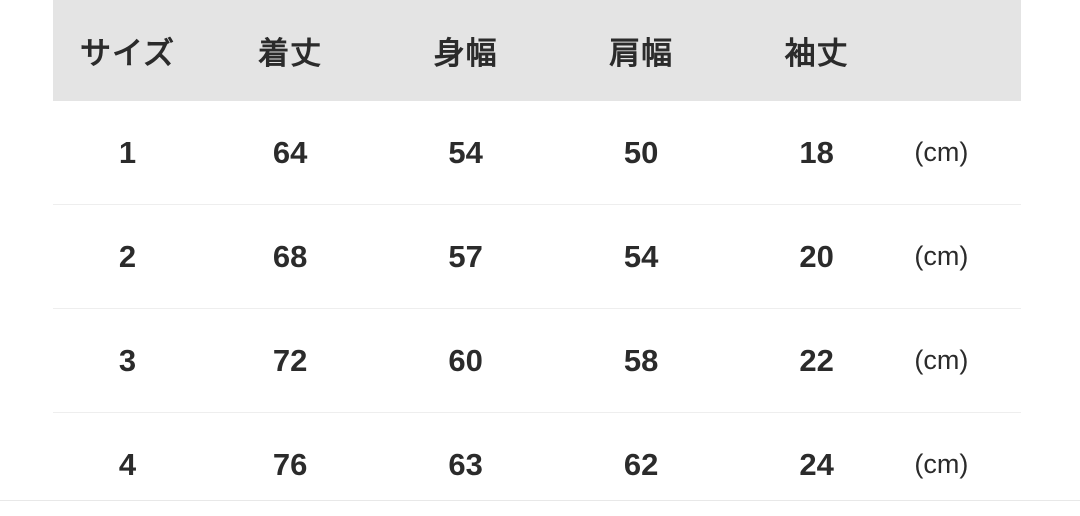 The height and width of the screenshot is (516, 1080). What do you see at coordinates (816, 256) in the screenshot?
I see `cell-sleeve: 20` at bounding box center [816, 256].